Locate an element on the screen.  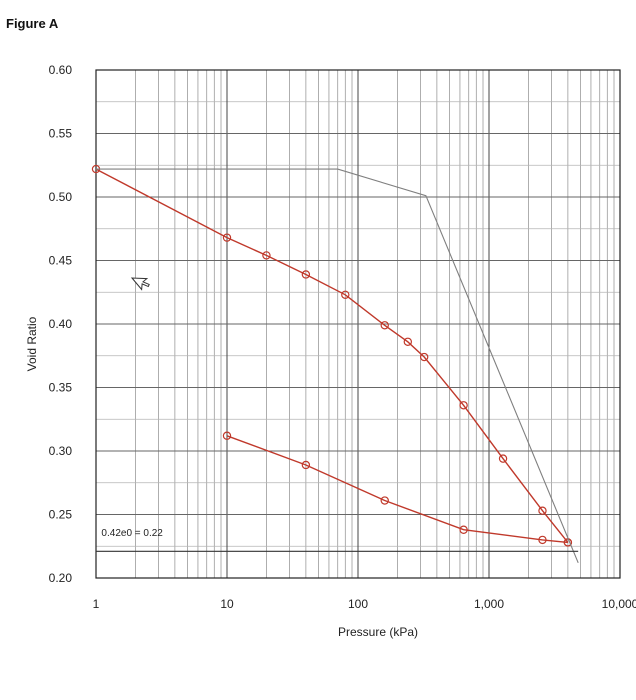
y-tick-label: 0.60 is located at coordinates (61, 70).